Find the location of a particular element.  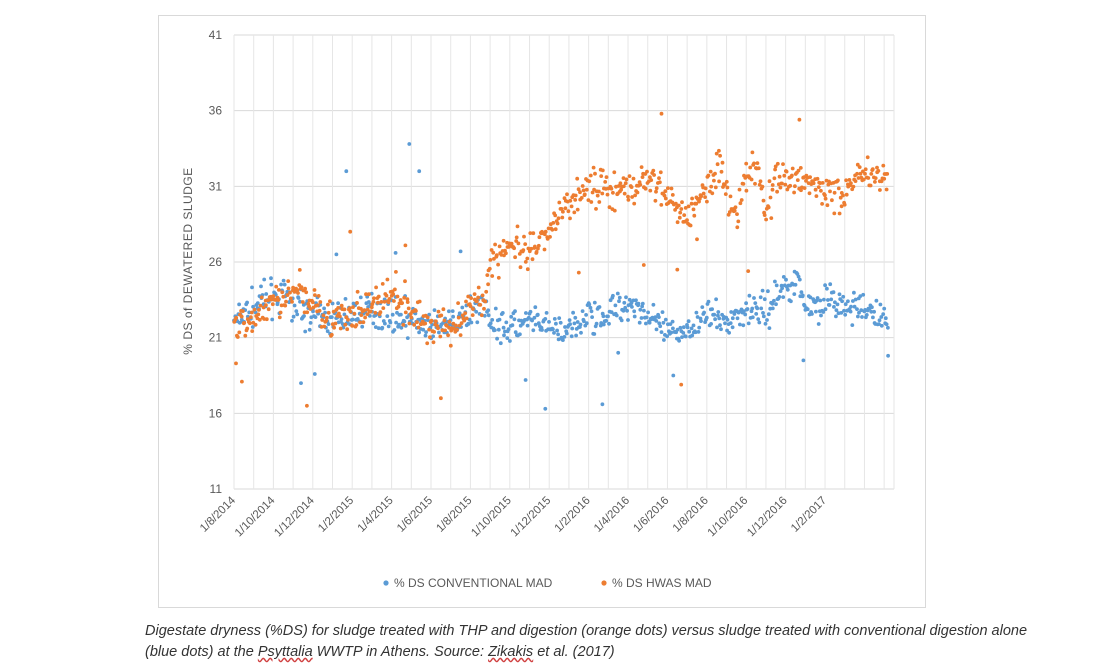

x-tick-label: 1/10/2016 is located at coordinates (728, 517).